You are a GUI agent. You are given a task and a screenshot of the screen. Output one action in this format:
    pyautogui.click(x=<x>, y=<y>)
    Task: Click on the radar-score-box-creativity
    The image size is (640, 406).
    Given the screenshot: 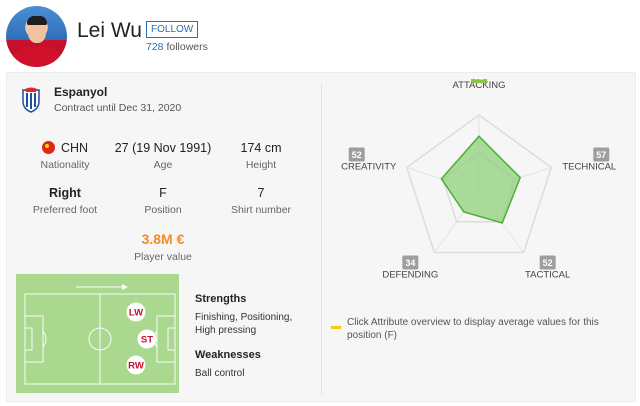 What is the action you would take?
    pyautogui.click(x=356, y=154)
    